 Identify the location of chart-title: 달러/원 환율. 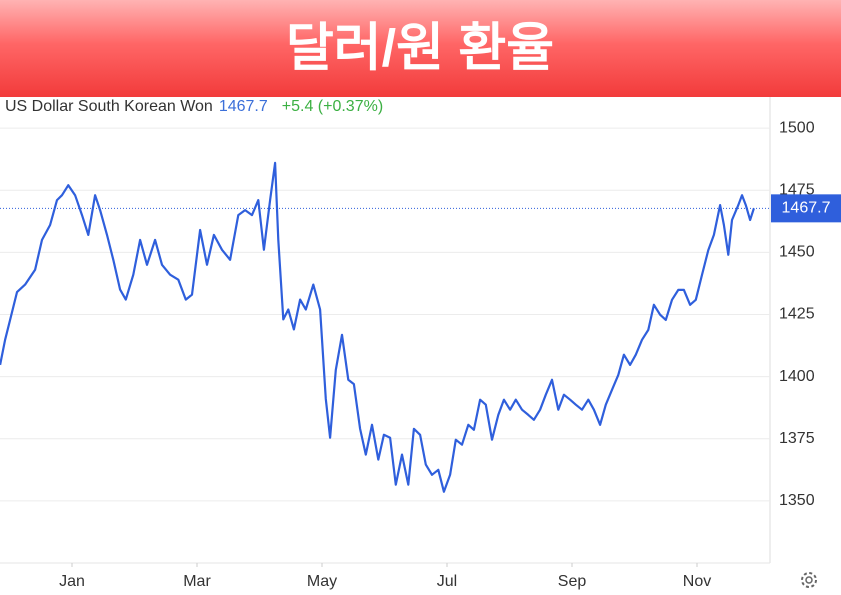
(420, 49).